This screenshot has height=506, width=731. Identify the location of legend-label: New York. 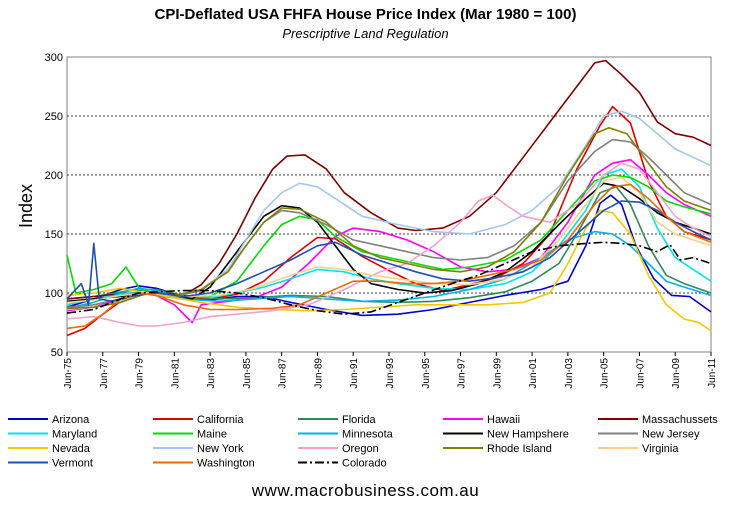
(220, 449).